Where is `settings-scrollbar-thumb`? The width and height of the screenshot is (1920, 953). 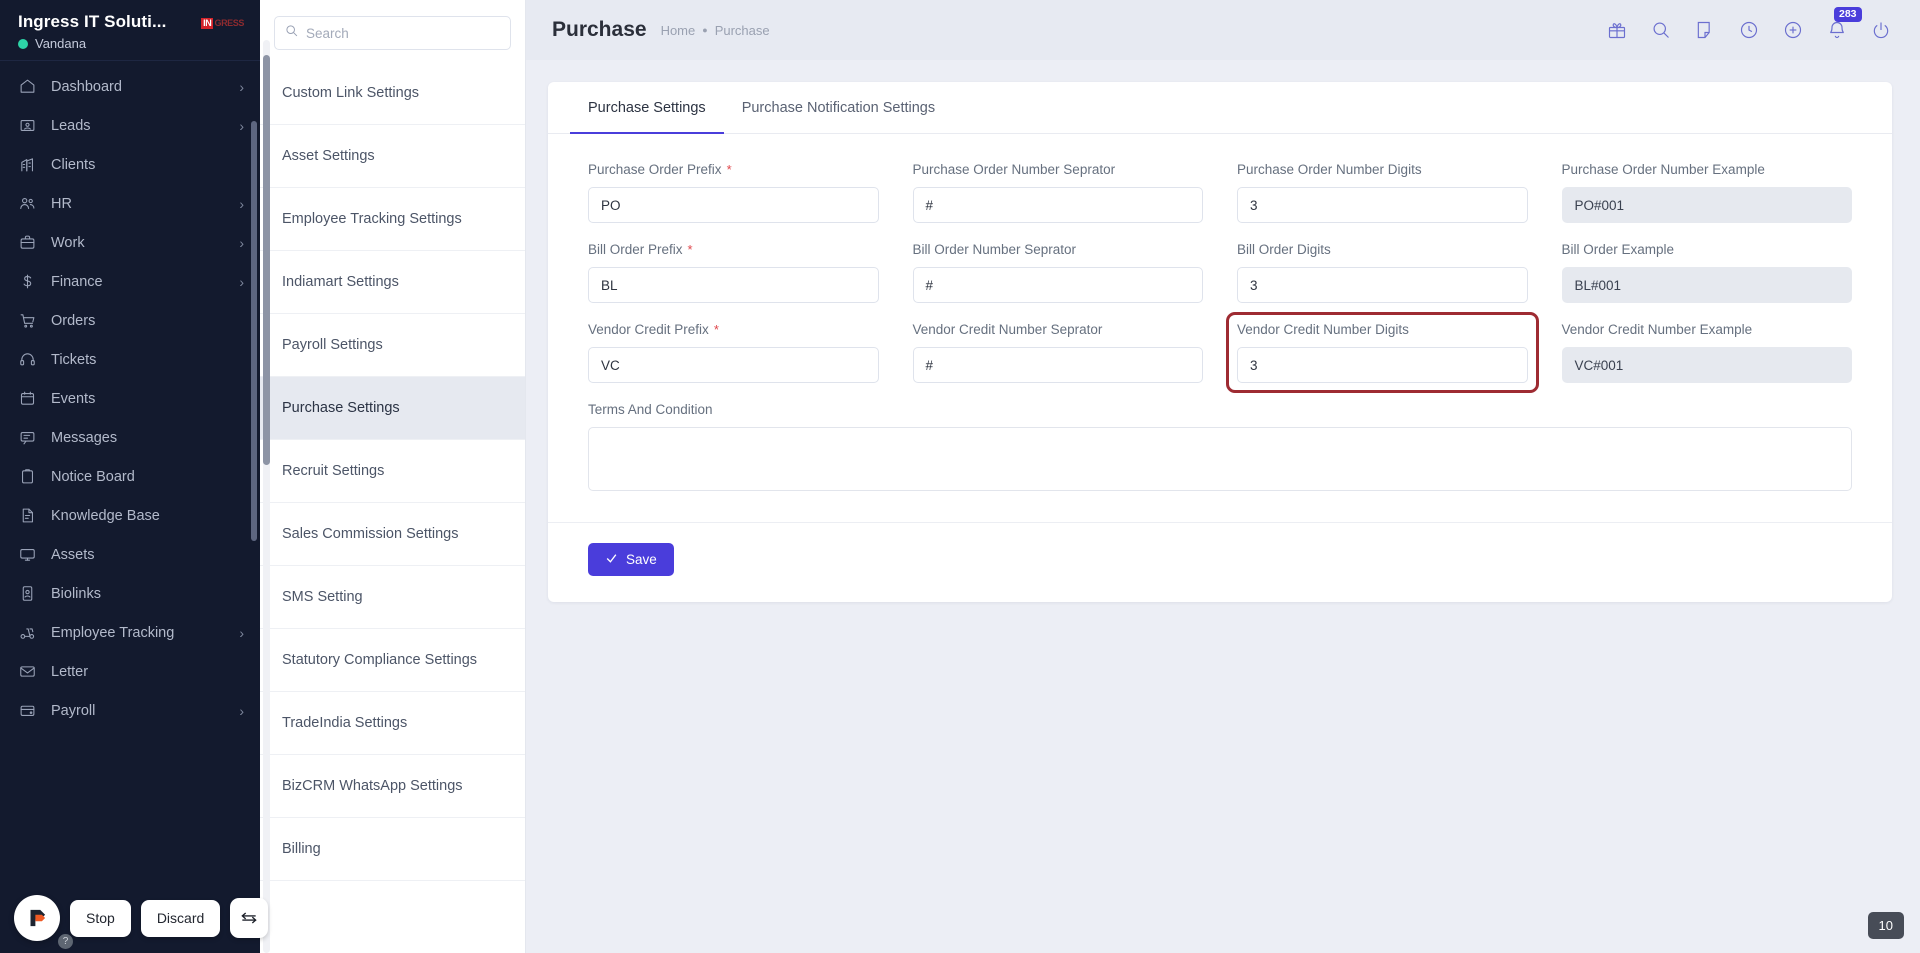
settings-scrollbar-thumb is located at coordinates (266, 260).